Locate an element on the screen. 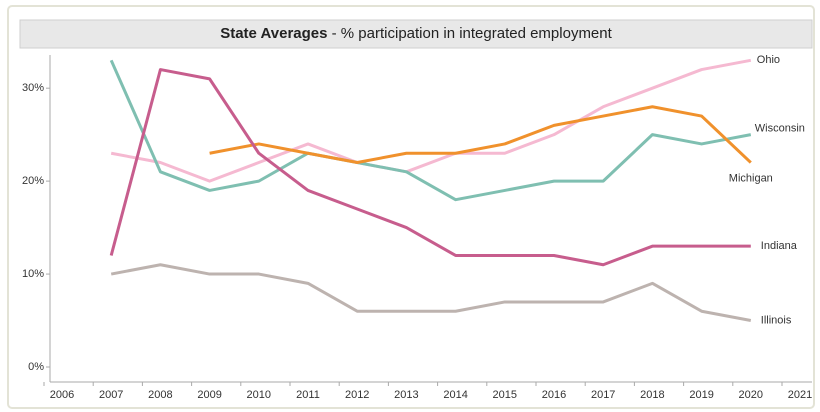 This screenshot has height=412, width=820. x-tick-label: 2019 is located at coordinates (701, 395).